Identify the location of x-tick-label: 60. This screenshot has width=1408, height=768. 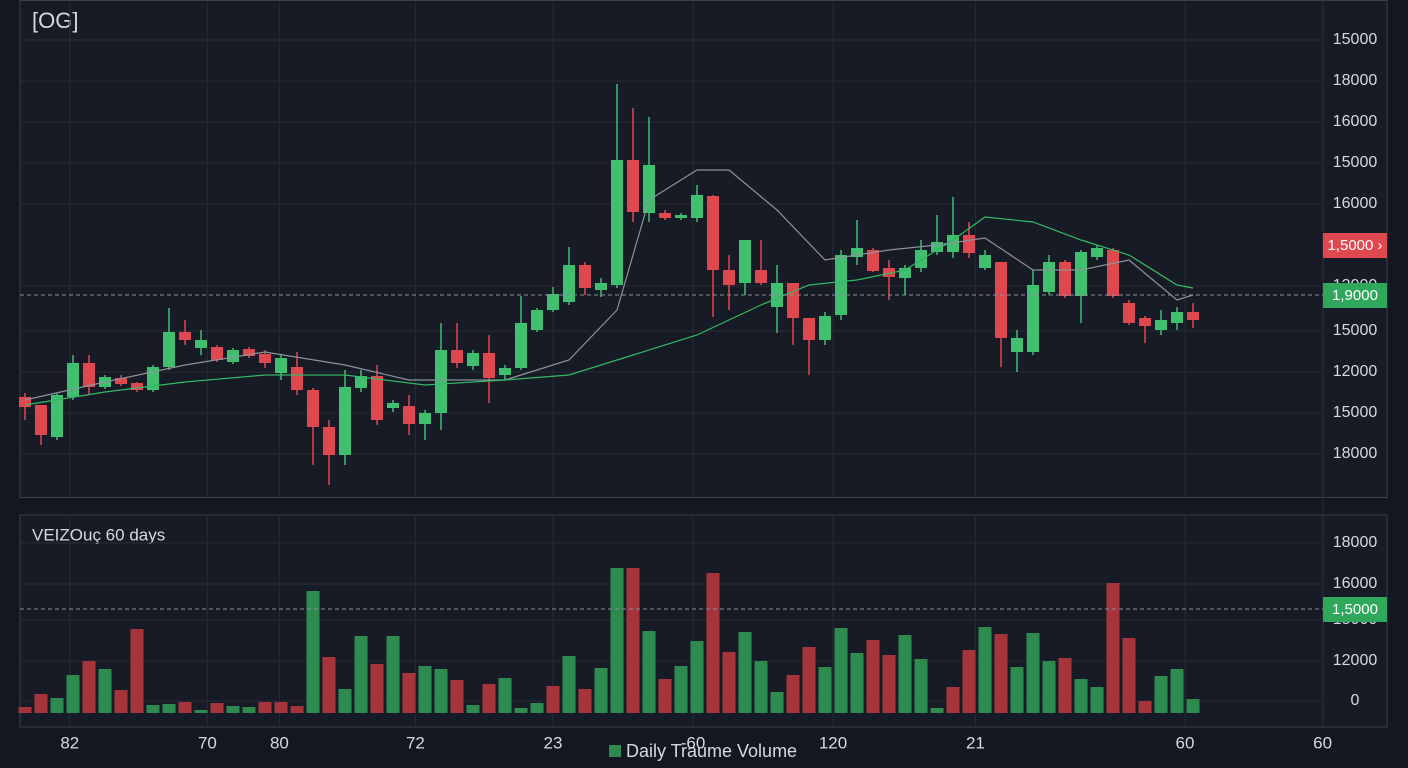
(1322, 742).